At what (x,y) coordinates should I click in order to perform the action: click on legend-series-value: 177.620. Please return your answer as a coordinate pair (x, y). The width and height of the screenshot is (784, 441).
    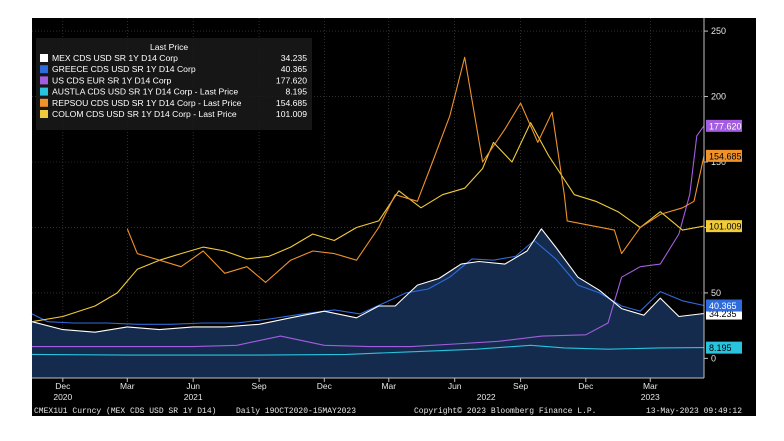
    Looking at the image, I should click on (291, 80).